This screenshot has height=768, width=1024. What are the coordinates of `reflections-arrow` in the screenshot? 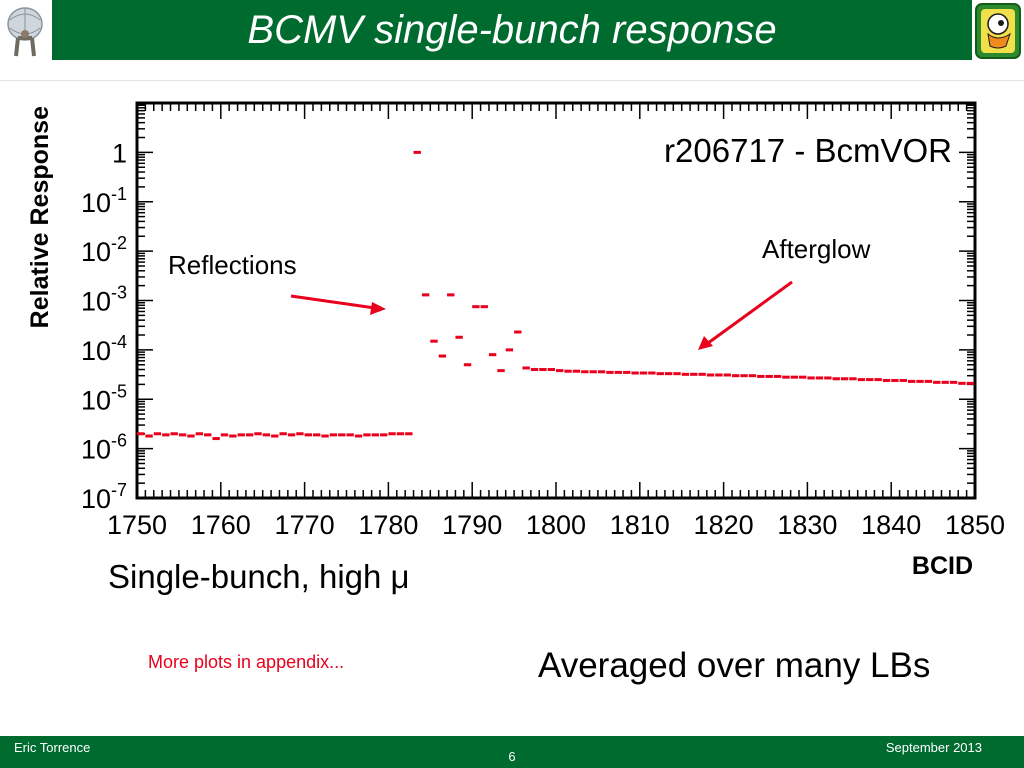 It's located at (336, 302).